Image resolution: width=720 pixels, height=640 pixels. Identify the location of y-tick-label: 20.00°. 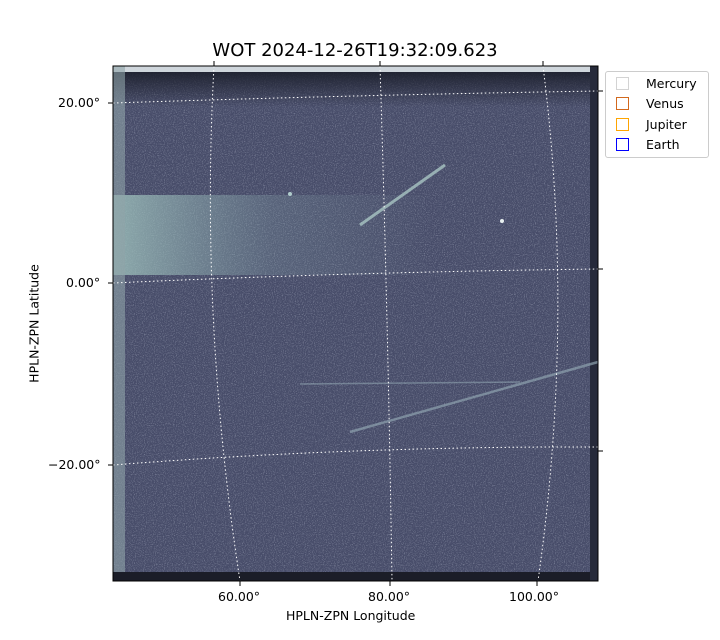
(79, 102).